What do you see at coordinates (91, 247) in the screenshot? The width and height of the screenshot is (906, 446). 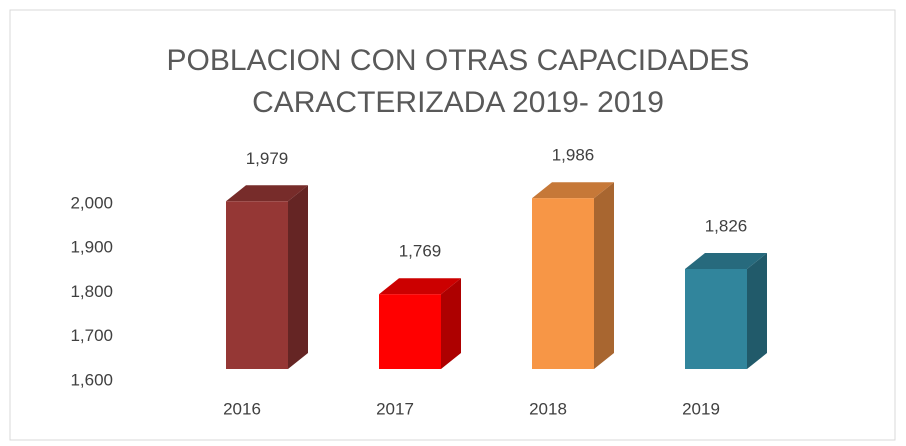 I see `y-tick-label: 1,900` at bounding box center [91, 247].